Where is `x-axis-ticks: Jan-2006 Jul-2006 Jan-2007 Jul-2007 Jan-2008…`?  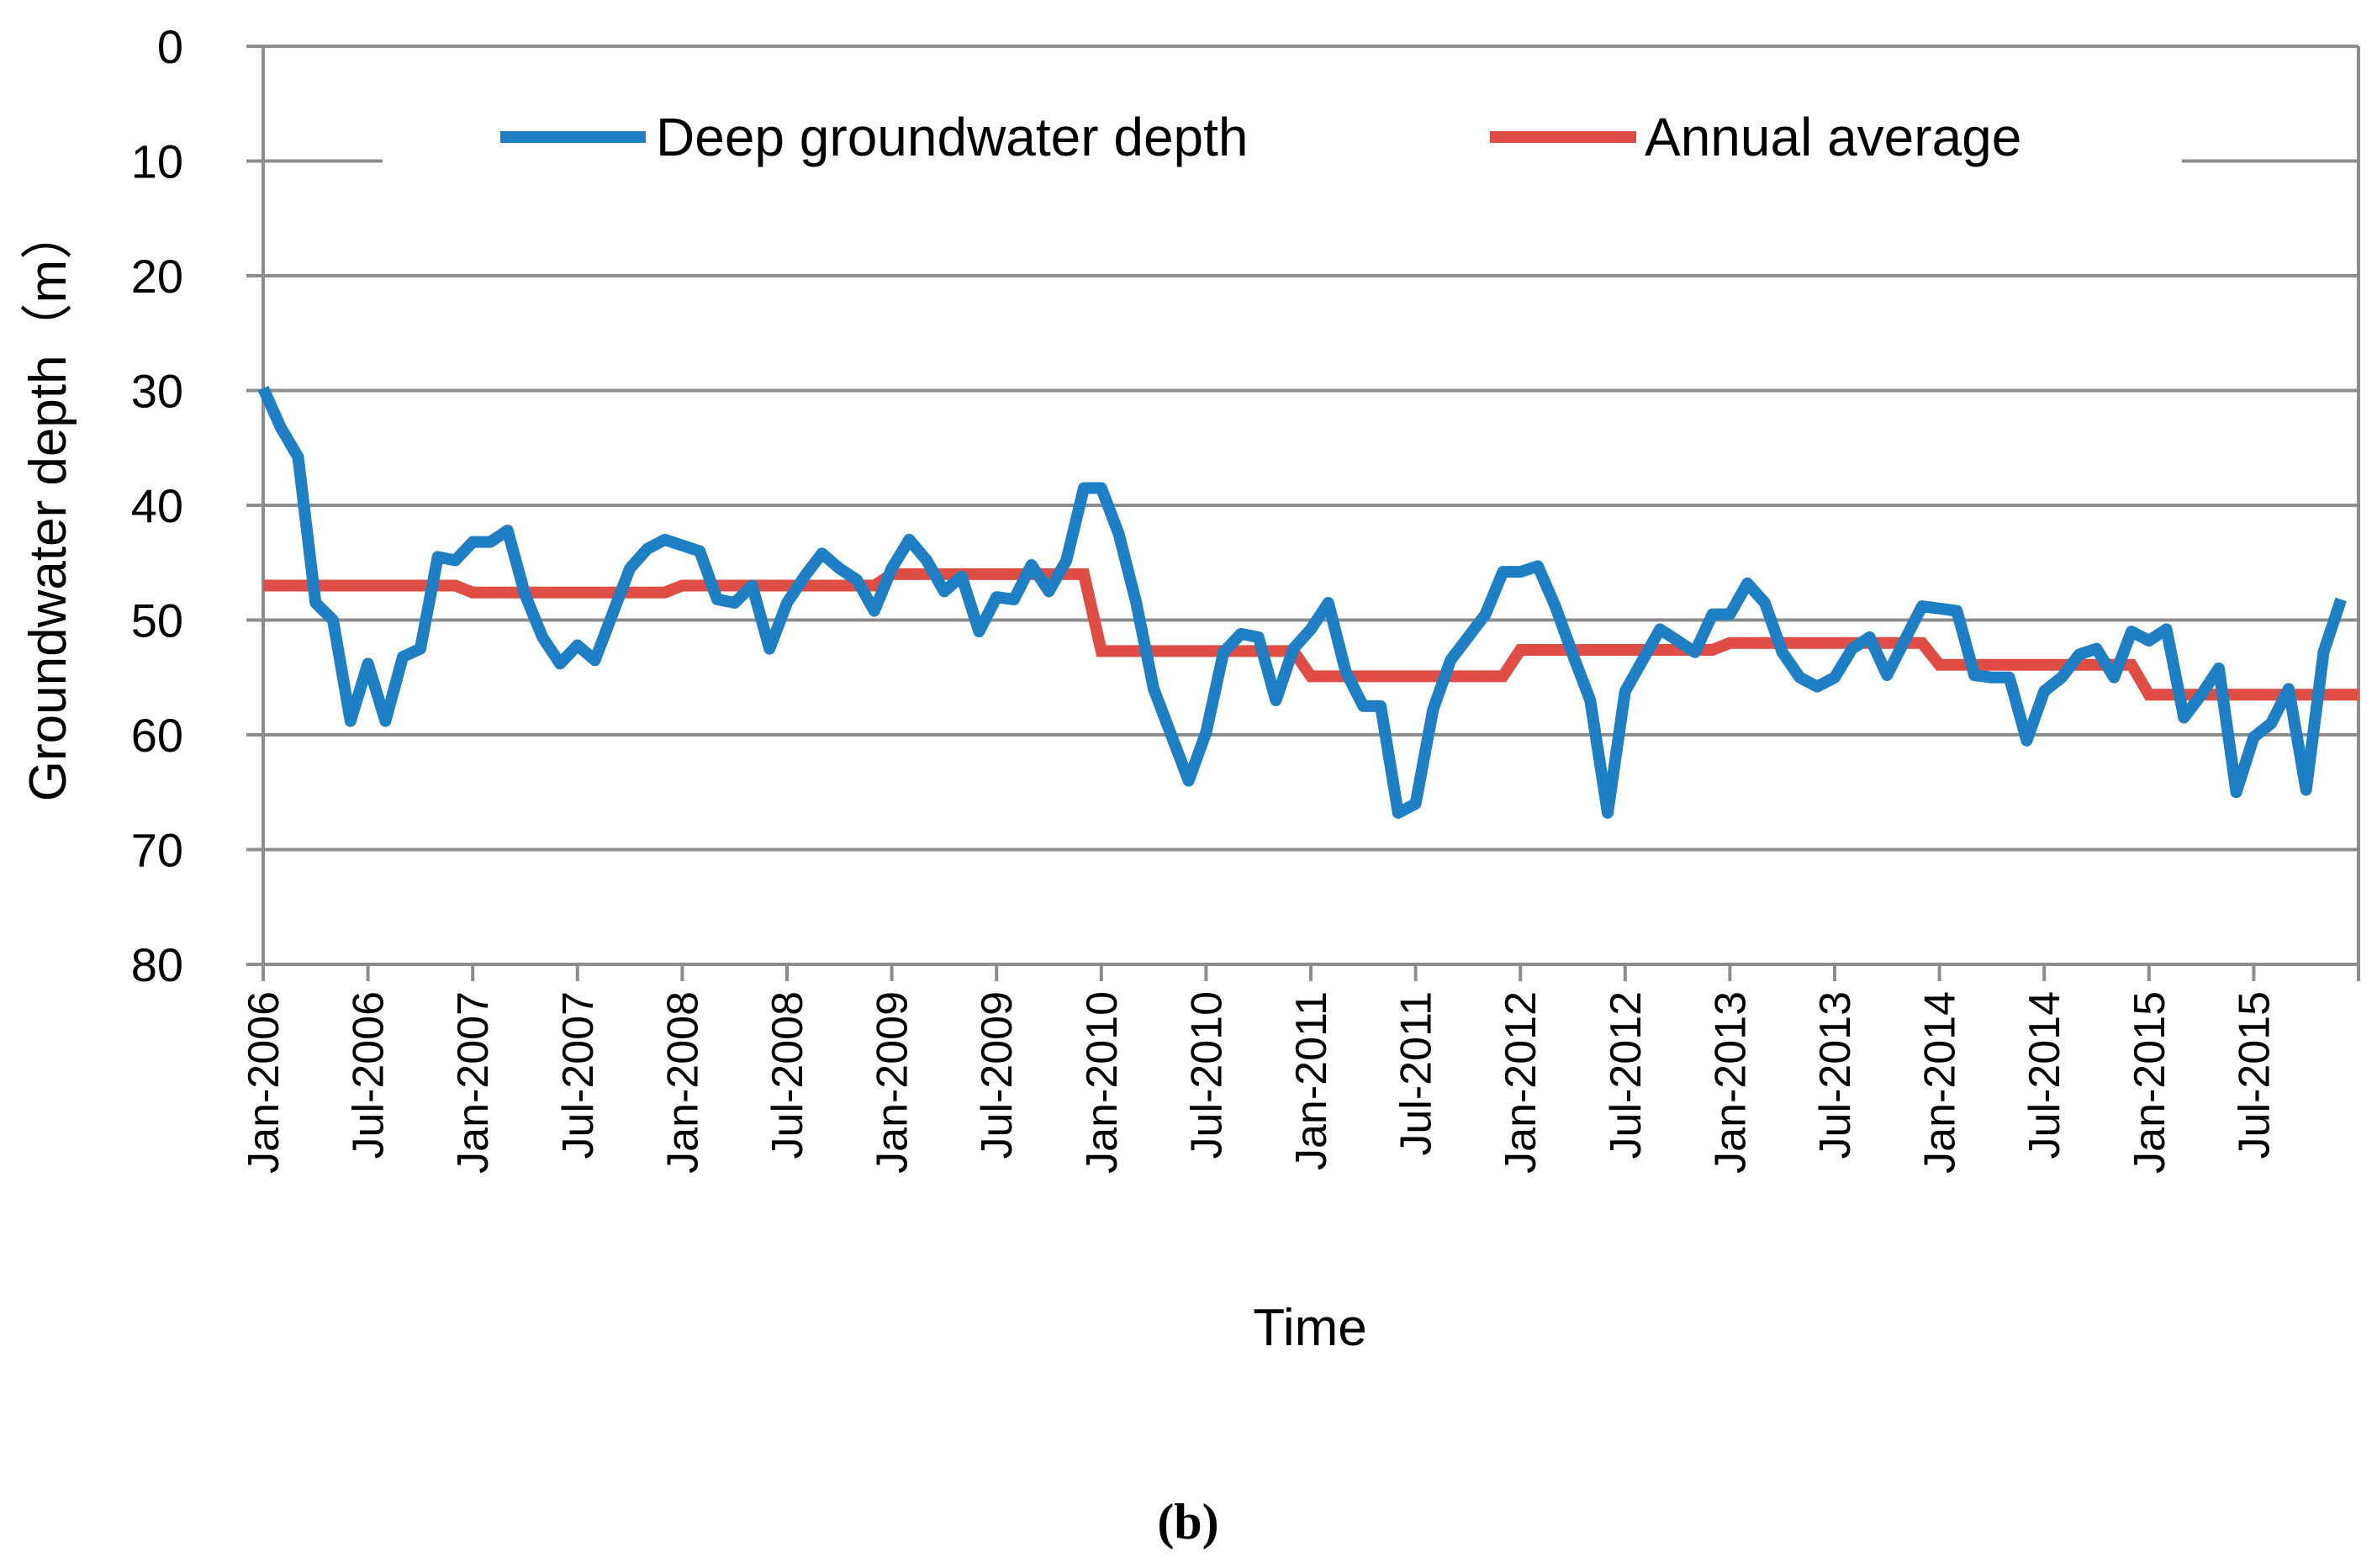
x-axis-ticks: Jan-2006 Jul-2006 Jan-2007 Jul-2007 Jan-2008… is located at coordinates (1300, 1069).